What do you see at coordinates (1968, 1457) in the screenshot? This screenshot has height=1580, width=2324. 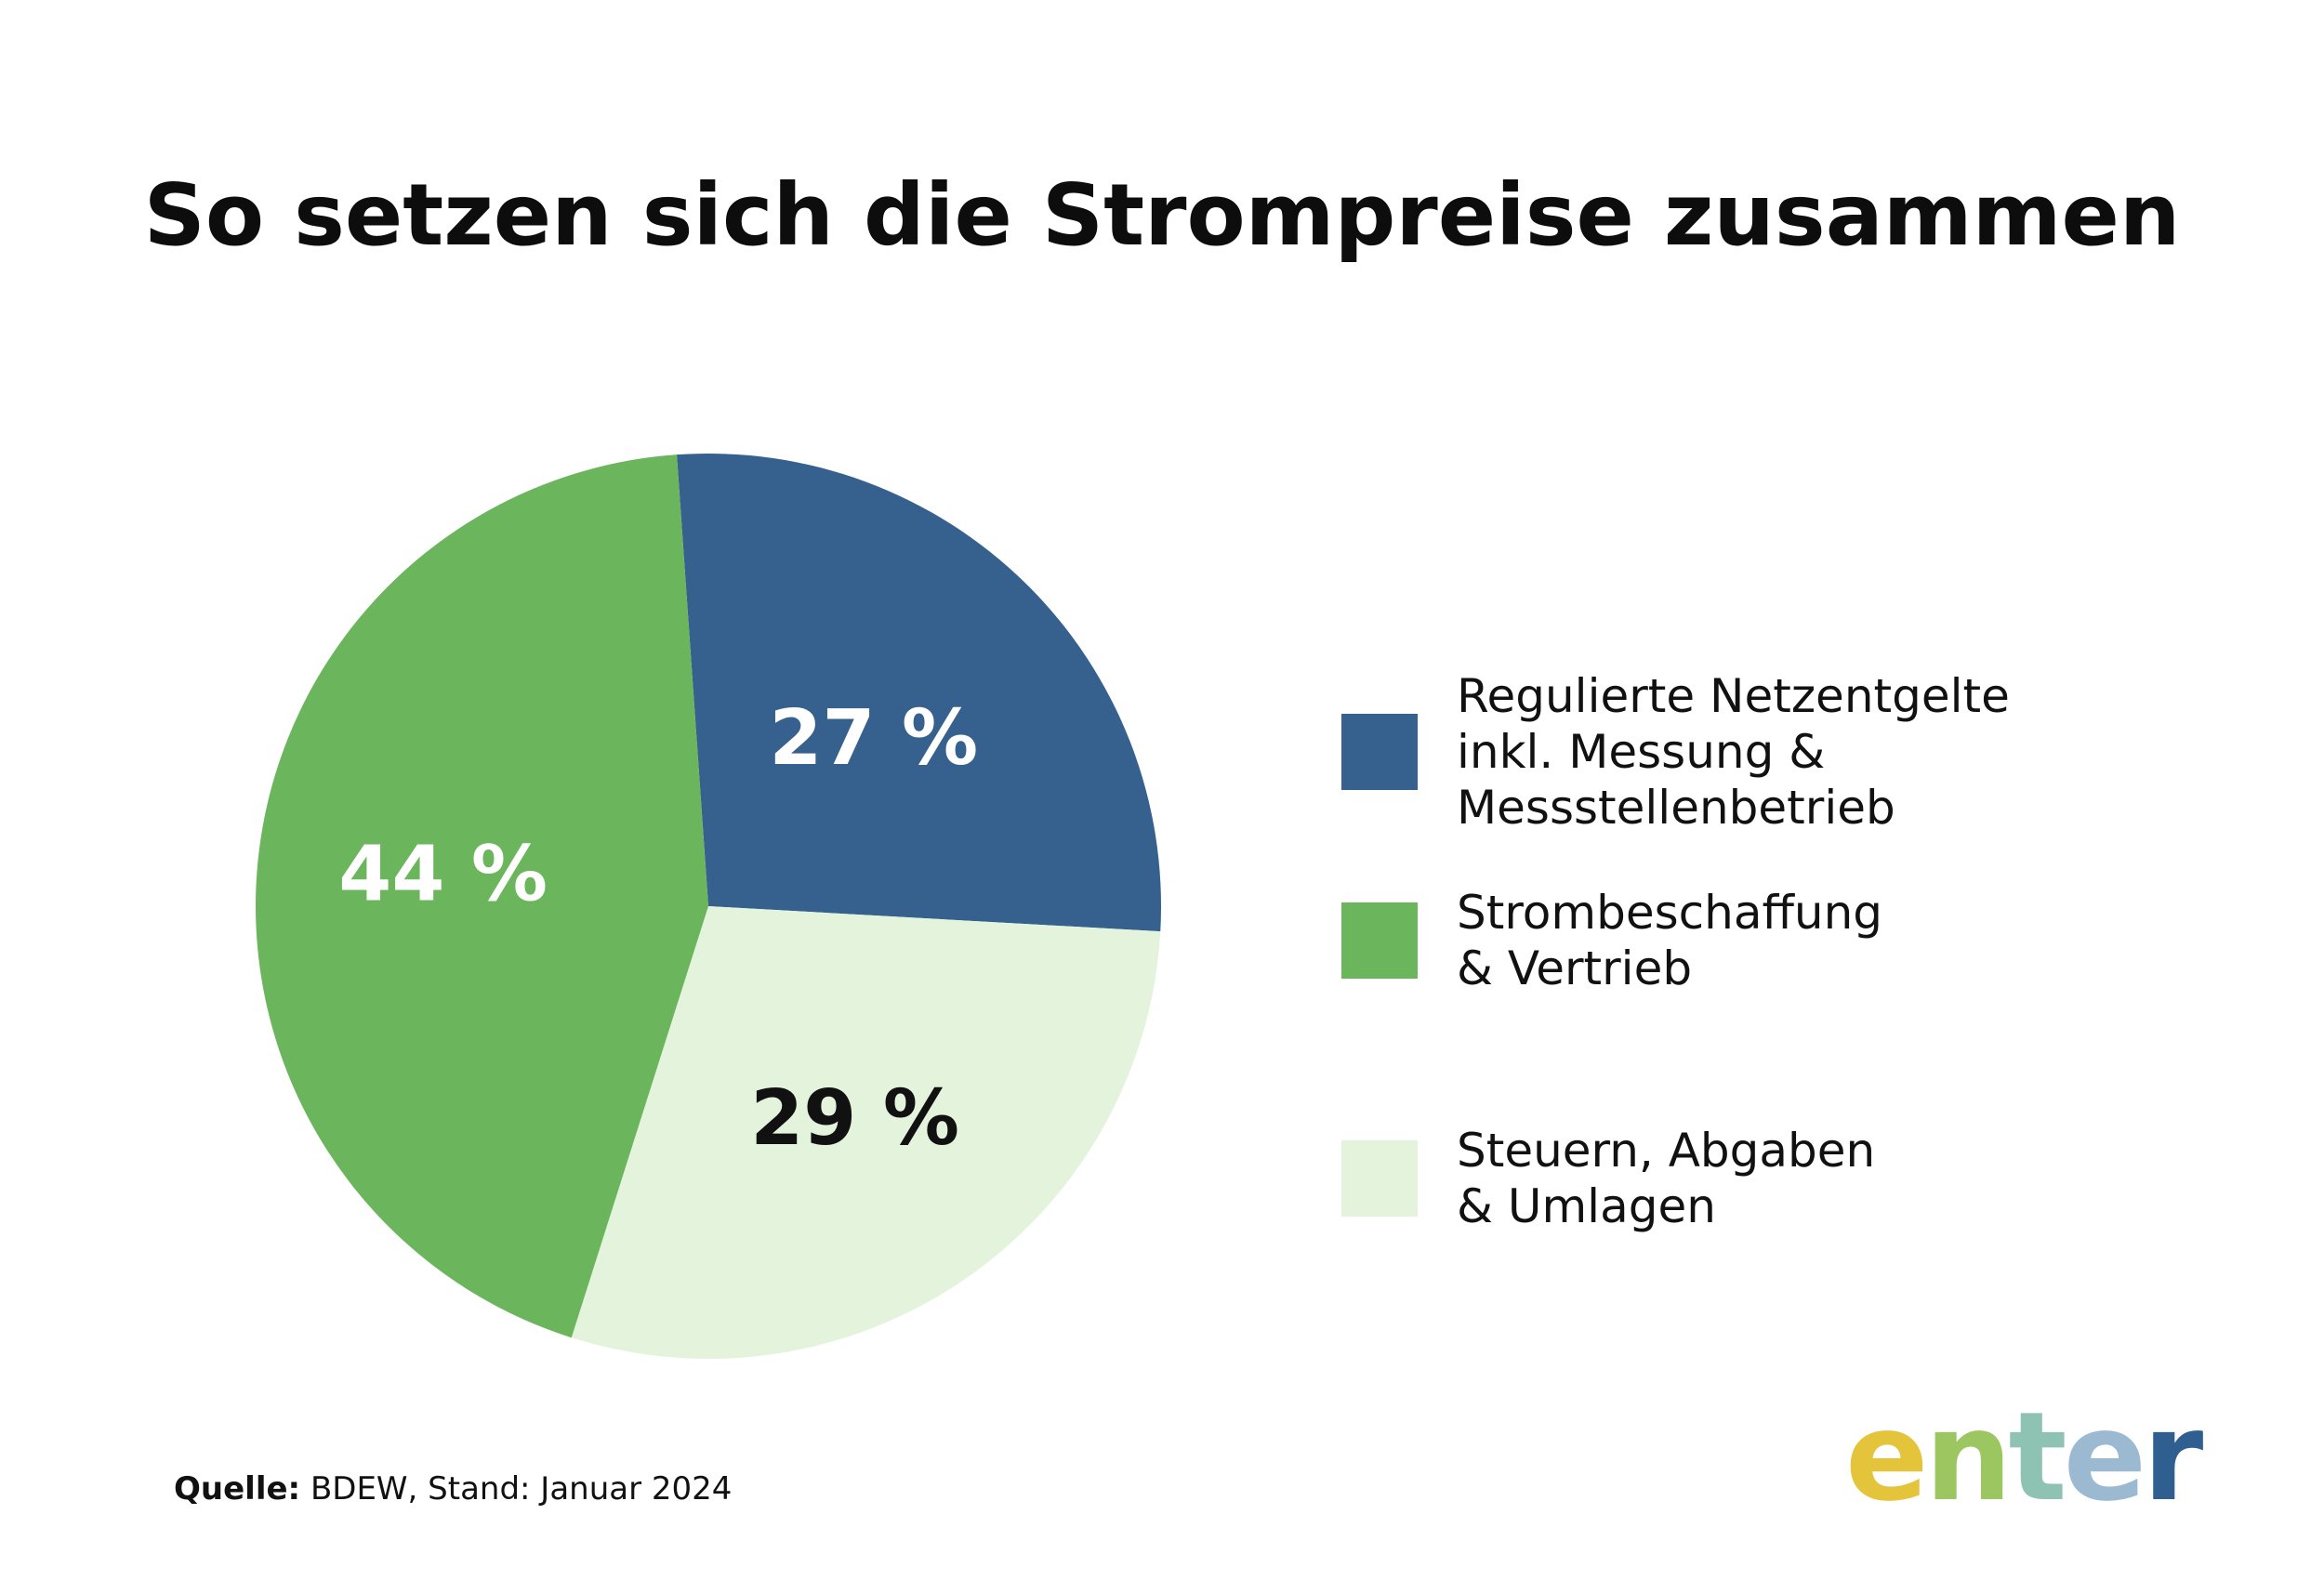 I see `logo-letter: n` at bounding box center [1968, 1457].